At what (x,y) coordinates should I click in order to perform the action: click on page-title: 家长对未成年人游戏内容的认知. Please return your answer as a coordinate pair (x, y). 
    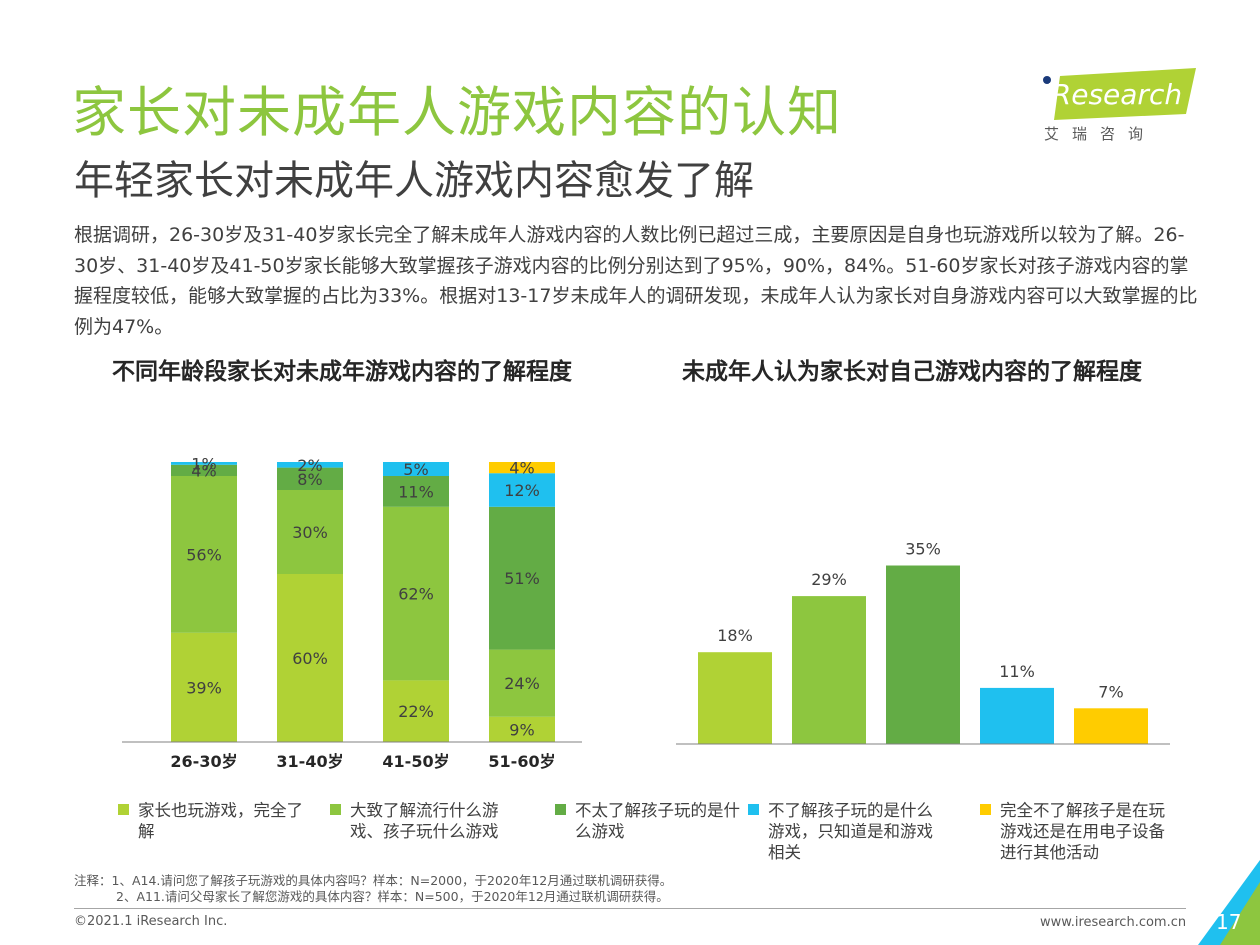
    Looking at the image, I should click on (457, 112).